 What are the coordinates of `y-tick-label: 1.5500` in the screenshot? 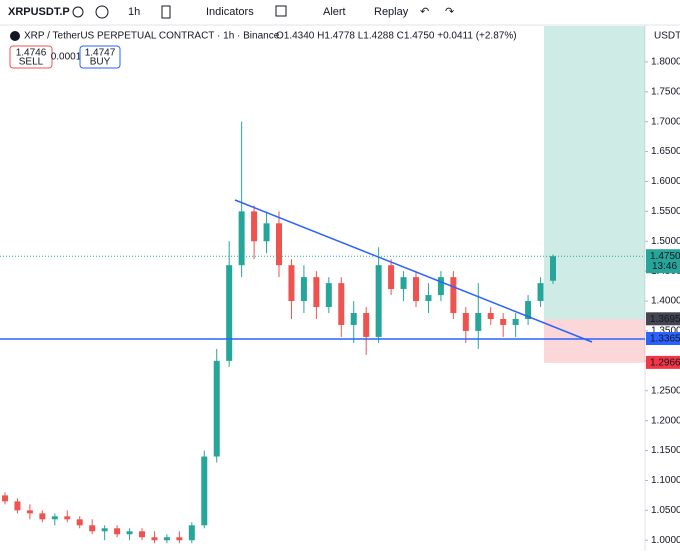 It's located at (665, 211).